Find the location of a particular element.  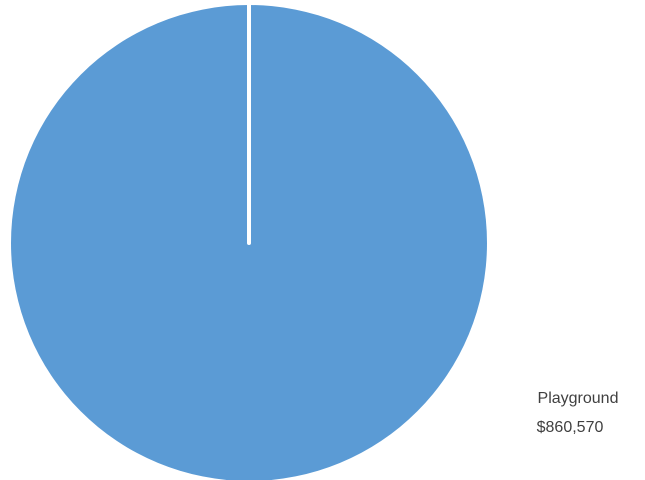

data-label-value: $860,570 is located at coordinates (570, 427).